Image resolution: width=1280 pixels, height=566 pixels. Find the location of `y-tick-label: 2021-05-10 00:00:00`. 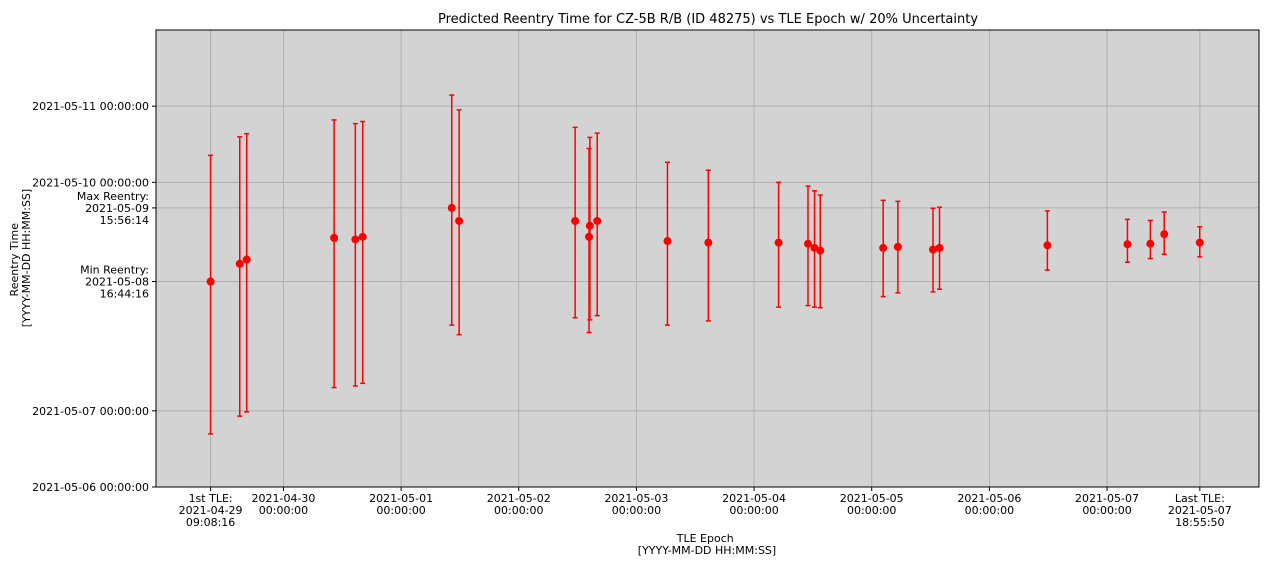

y-tick-label: 2021-05-10 00:00:00 is located at coordinates (90, 182).